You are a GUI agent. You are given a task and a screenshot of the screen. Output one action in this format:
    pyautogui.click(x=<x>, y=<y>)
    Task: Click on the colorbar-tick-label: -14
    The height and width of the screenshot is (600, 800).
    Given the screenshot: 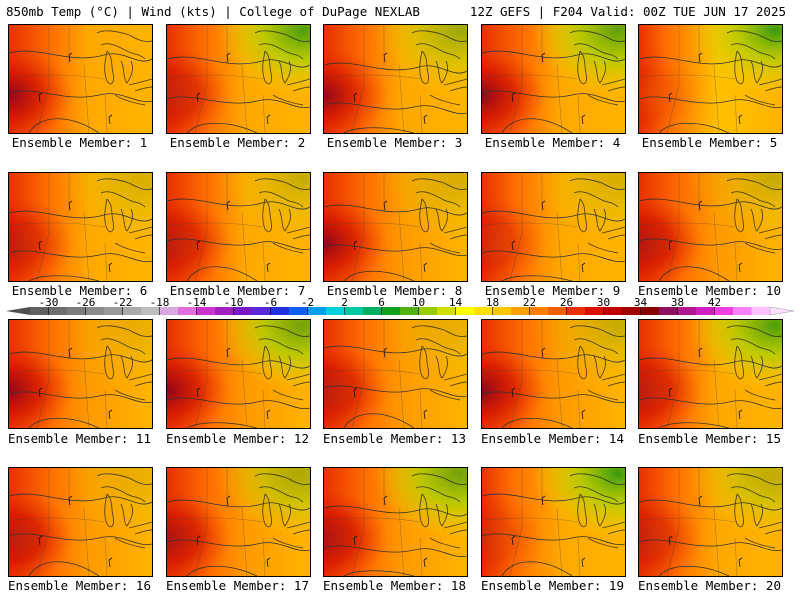 What is the action you would take?
    pyautogui.click(x=197, y=303)
    